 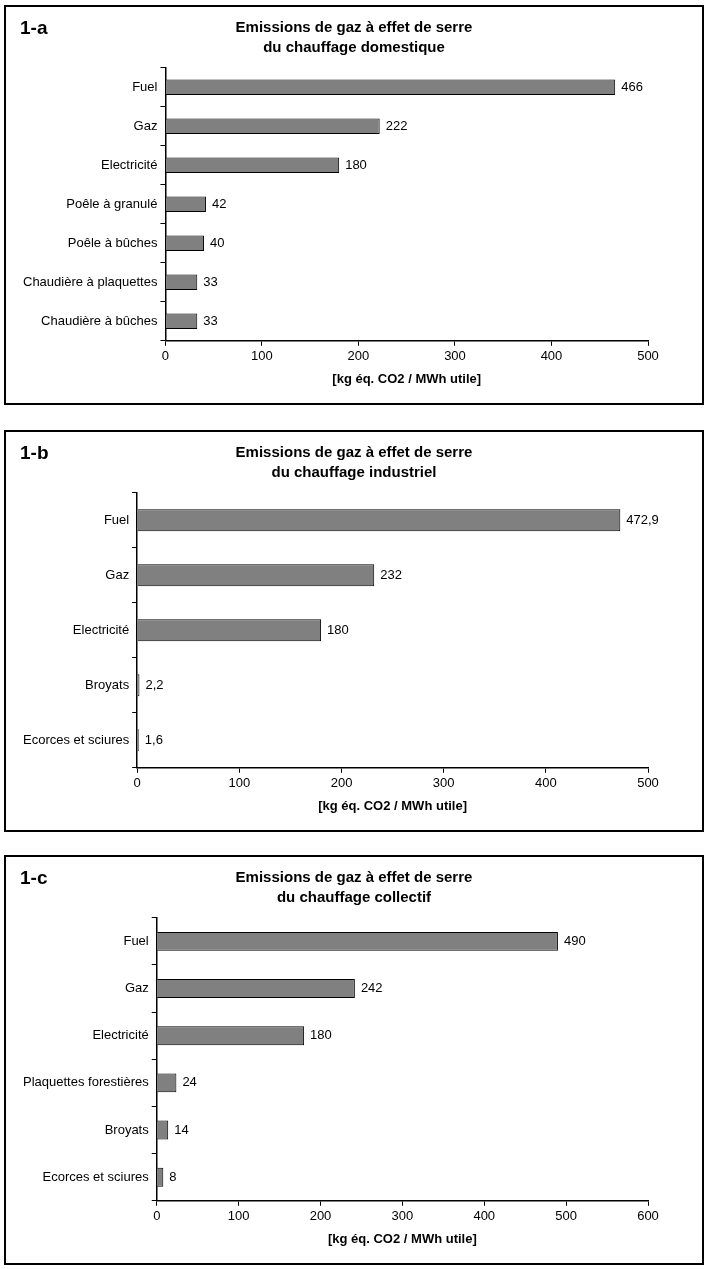 I want to click on data-label: 14, so click(x=181, y=1129).